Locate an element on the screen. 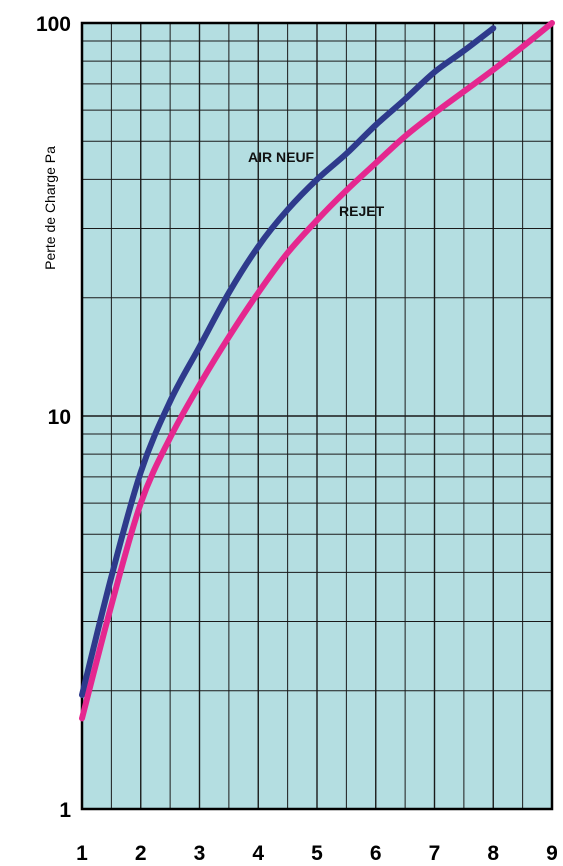  y-tick-labels: 1 10 100 is located at coordinates (53, 417).